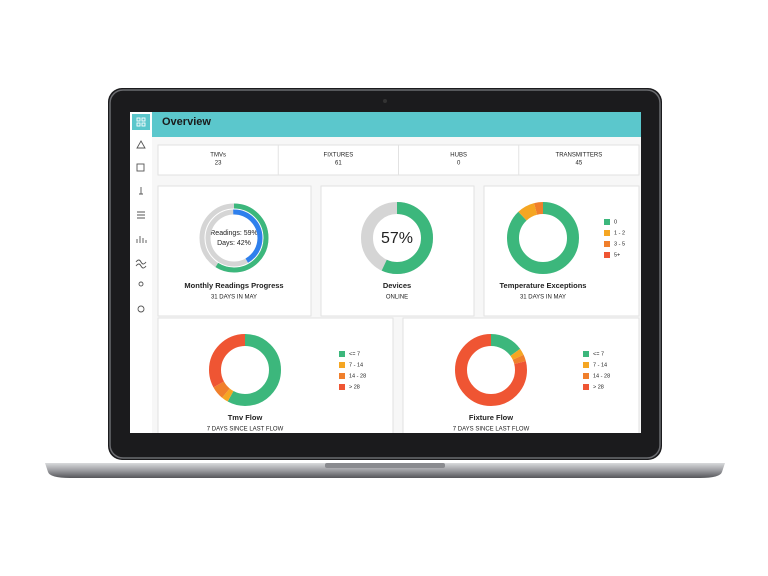 The height and width of the screenshot is (576, 768). Describe the element at coordinates (245, 417) in the screenshot. I see `card-title: Tmv Flow` at that location.